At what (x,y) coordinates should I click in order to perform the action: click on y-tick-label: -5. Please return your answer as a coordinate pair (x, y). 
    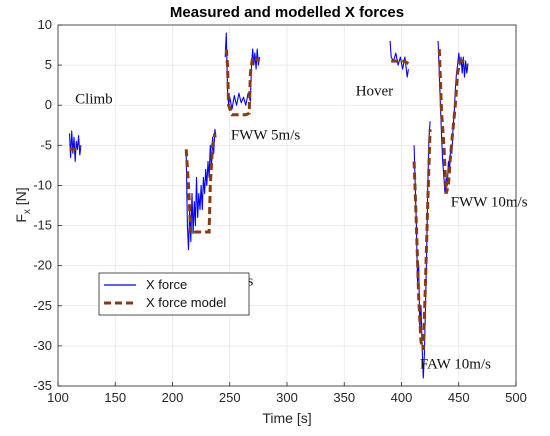
    Looking at the image, I should click on (46, 144).